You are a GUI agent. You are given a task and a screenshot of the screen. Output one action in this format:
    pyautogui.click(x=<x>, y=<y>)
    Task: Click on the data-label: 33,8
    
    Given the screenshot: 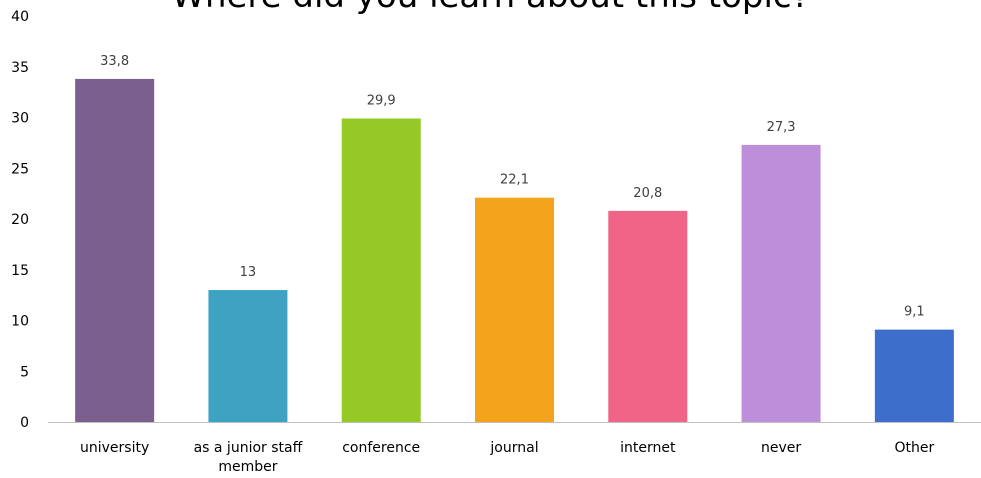 What is the action you would take?
    pyautogui.click(x=114, y=61)
    